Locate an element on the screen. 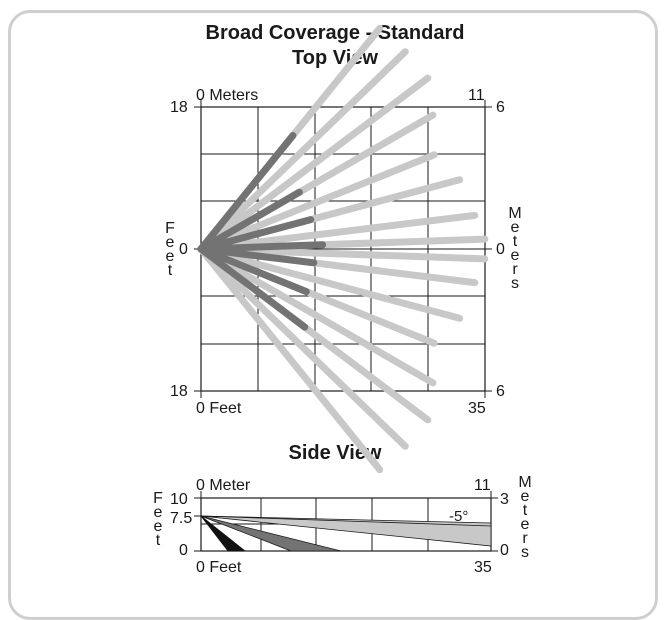 The image size is (670, 620). side-view-near-zone is located at coordinates (223, 533).